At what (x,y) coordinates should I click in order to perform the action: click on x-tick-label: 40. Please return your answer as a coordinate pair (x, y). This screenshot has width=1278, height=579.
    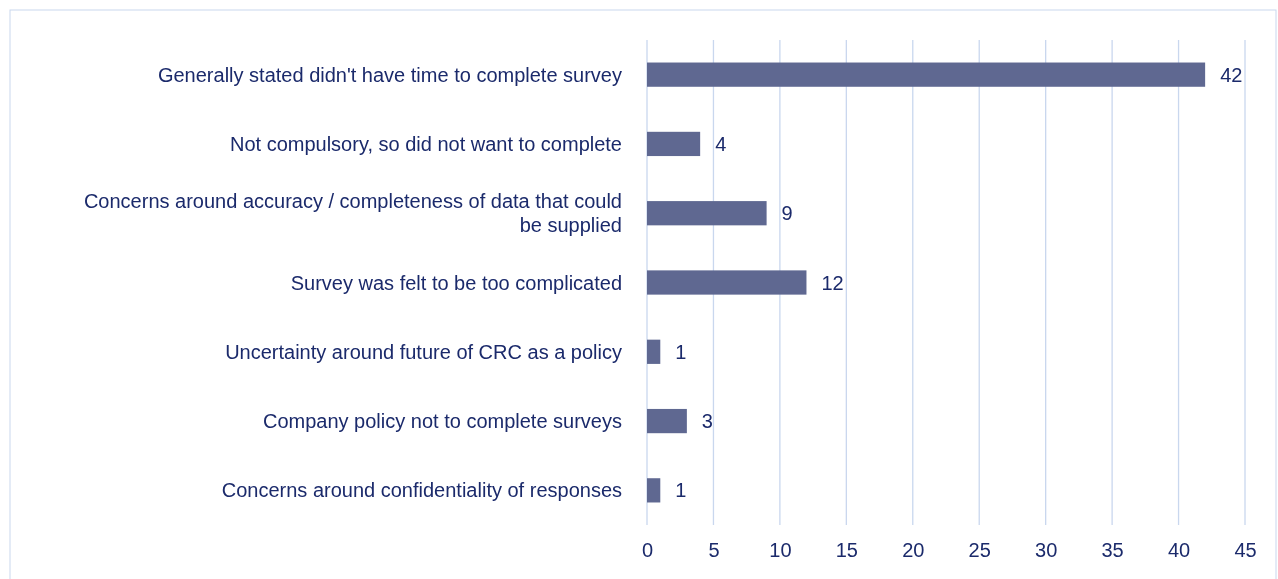
    Looking at the image, I should click on (1179, 550).